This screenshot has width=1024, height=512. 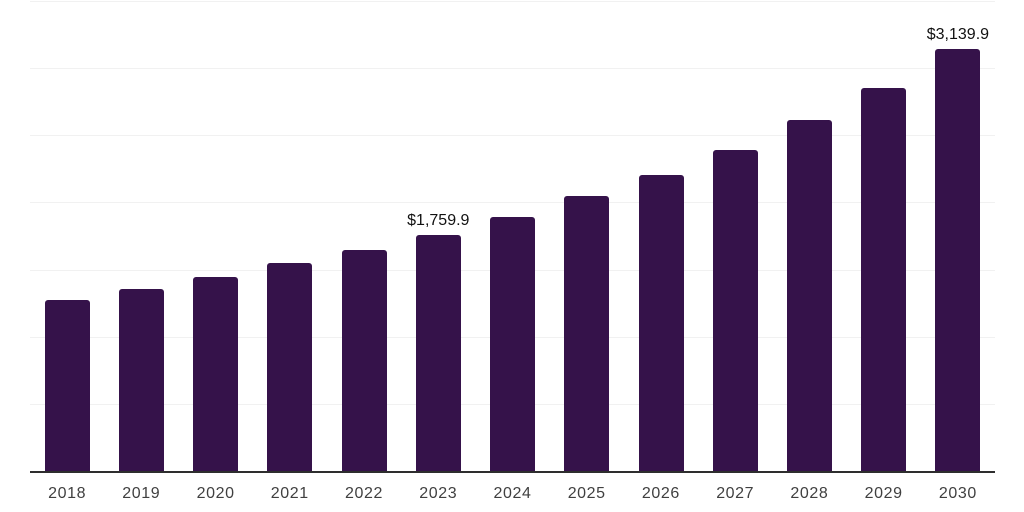 What do you see at coordinates (438, 220) in the screenshot?
I see `bar-value-label-2023: $1,759.9` at bounding box center [438, 220].